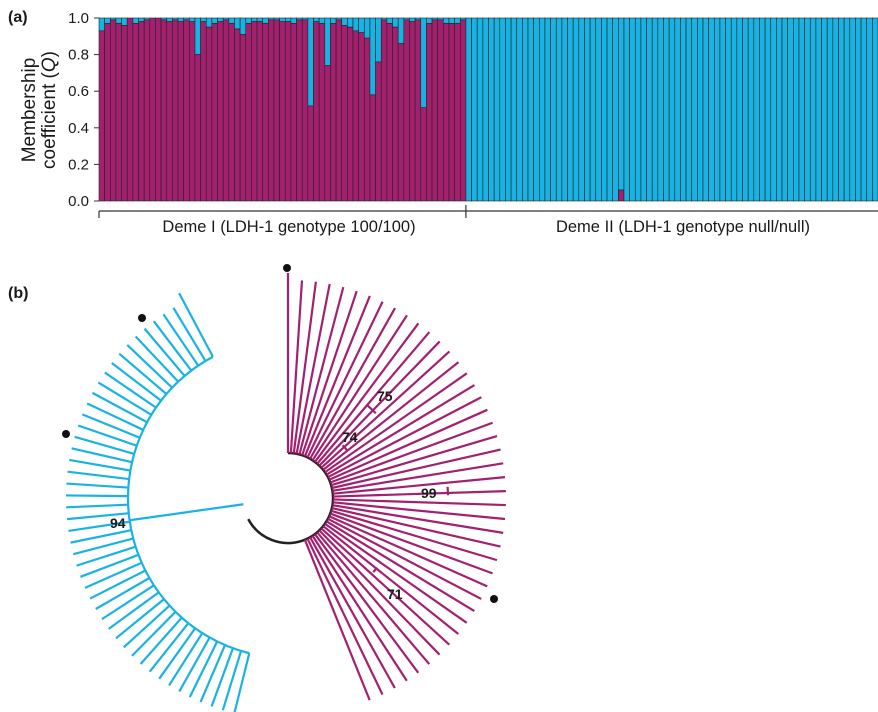  What do you see at coordinates (78, 55) in the screenshot?
I see `y-tick-label: 0.8` at bounding box center [78, 55].